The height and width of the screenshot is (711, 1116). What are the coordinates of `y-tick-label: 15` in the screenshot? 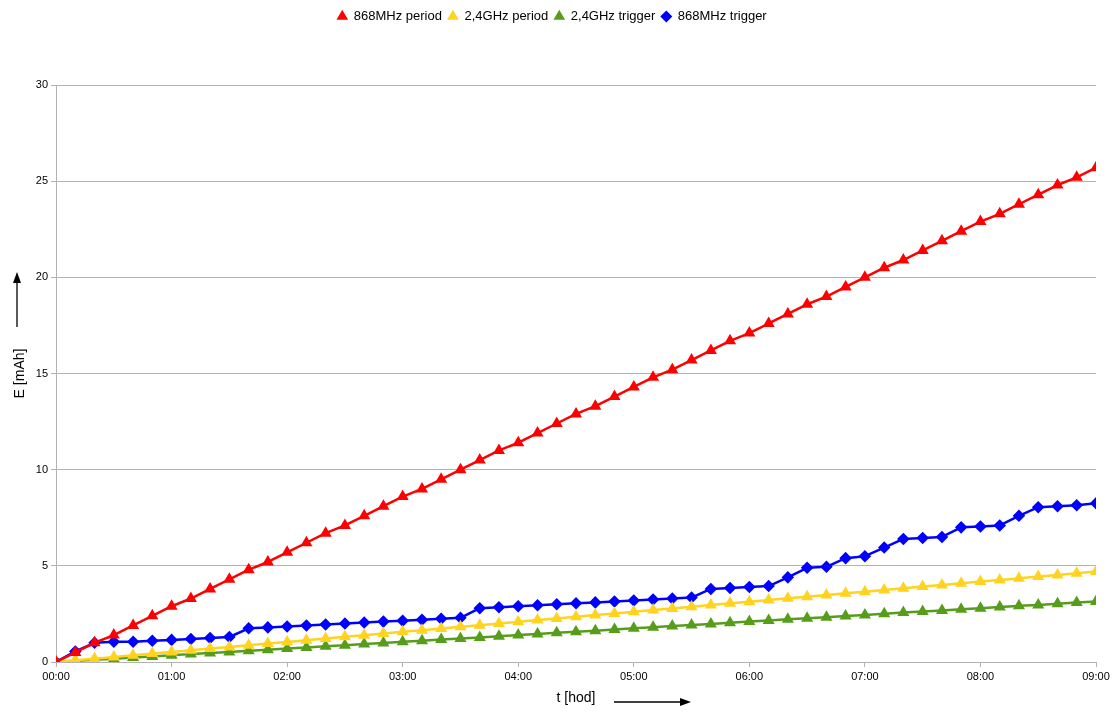 It's located at (42, 372).